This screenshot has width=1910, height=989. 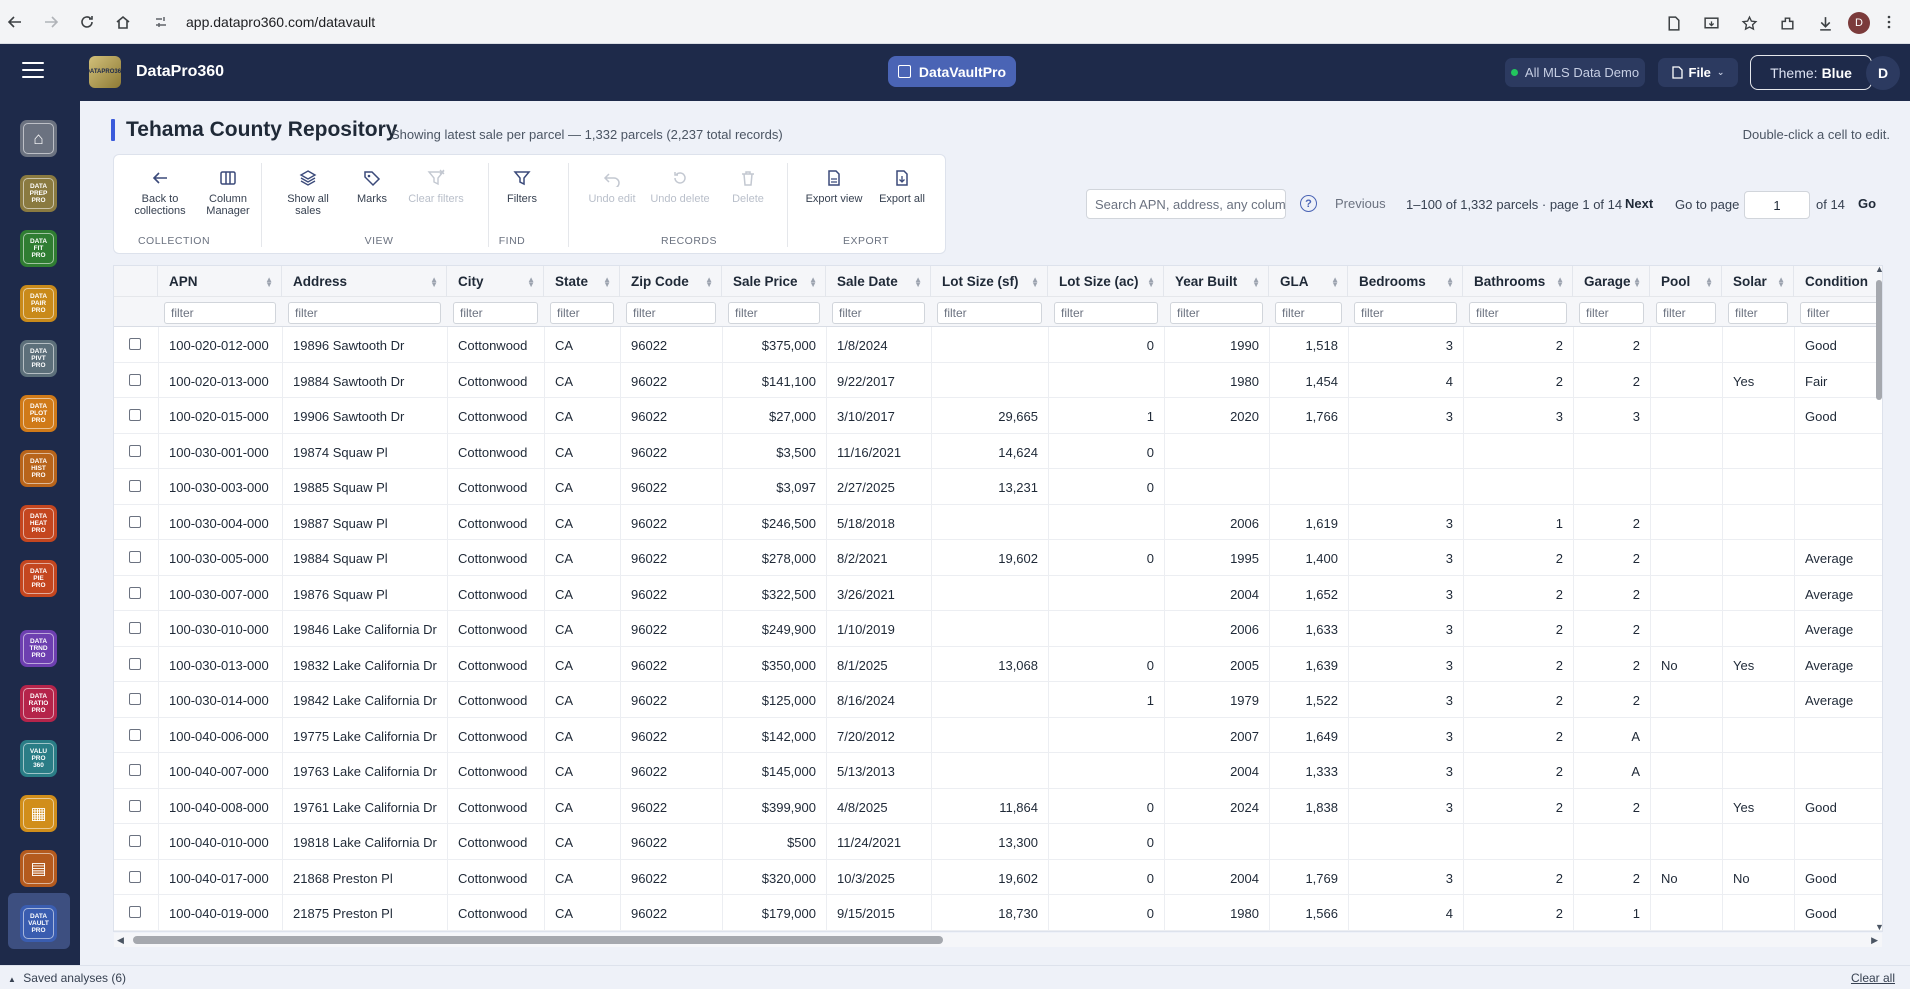 What do you see at coordinates (522, 187) in the screenshot?
I see `toolbar-button-filters: Filters` at bounding box center [522, 187].